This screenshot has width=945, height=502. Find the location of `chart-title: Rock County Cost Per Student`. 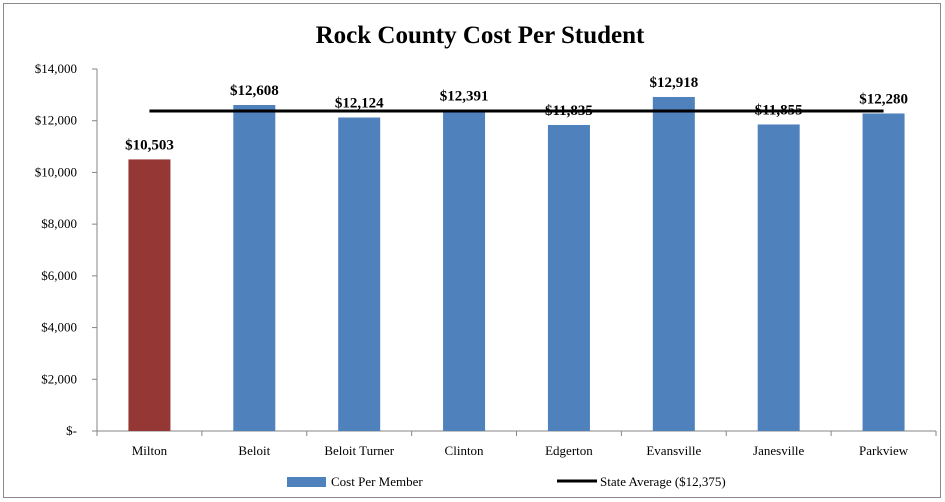

chart-title: Rock County Cost Per Student is located at coordinates (480, 35).